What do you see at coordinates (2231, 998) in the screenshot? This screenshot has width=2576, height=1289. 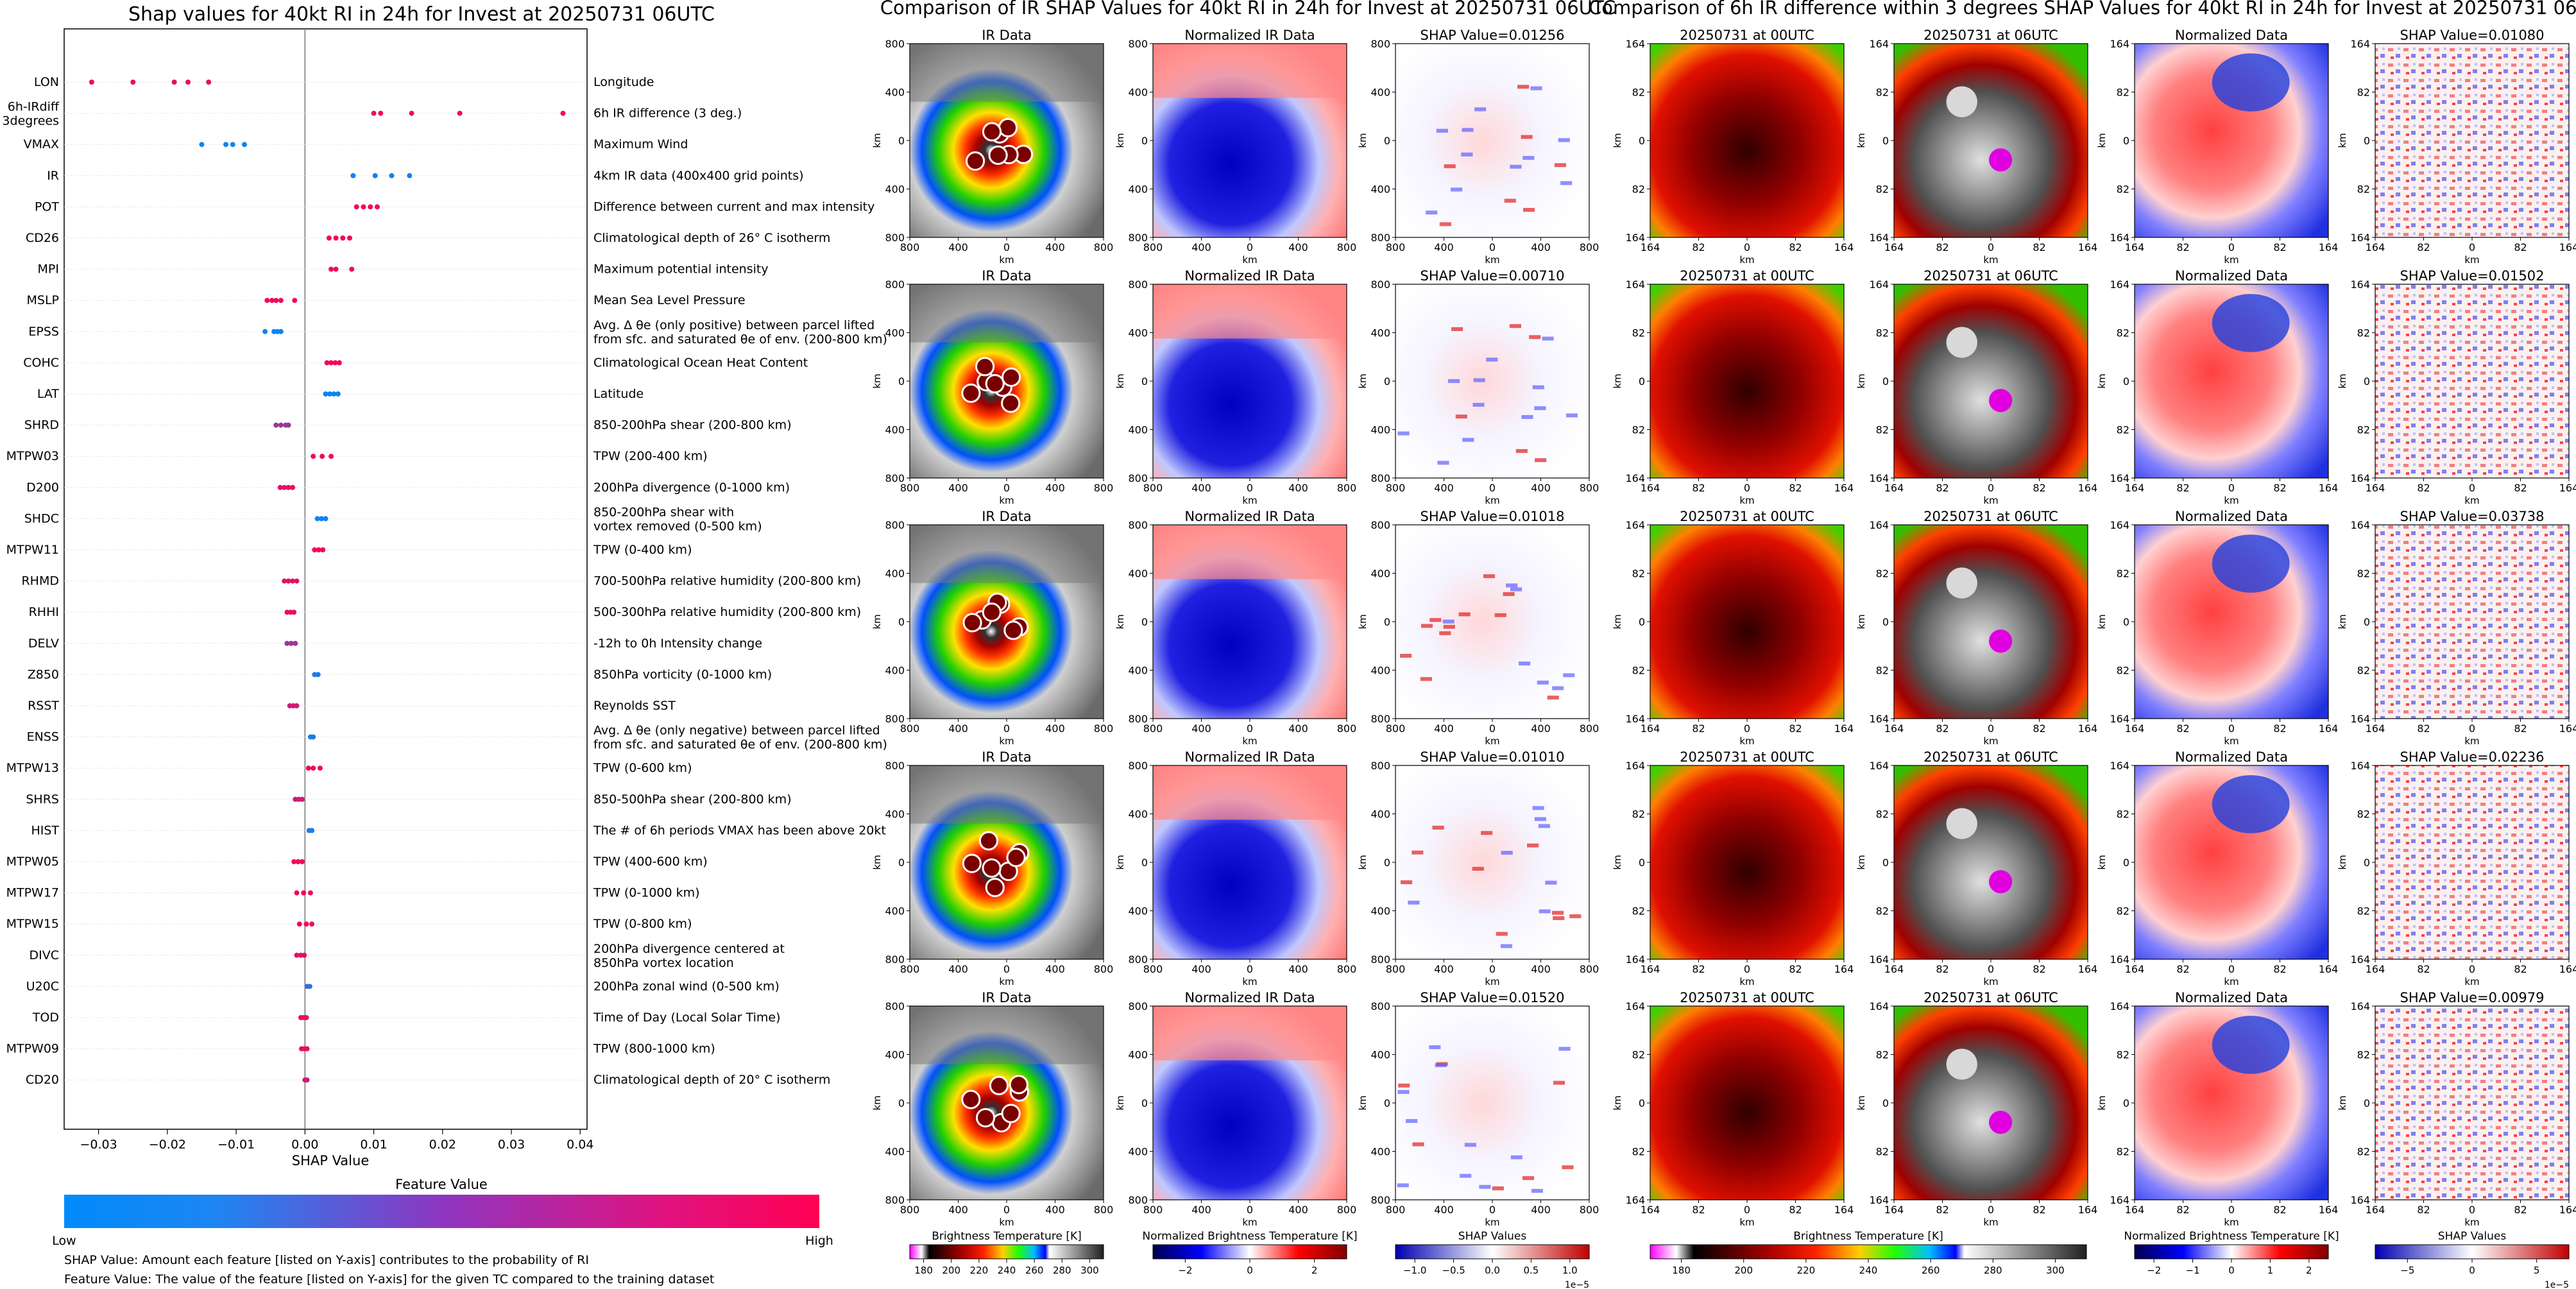 I see `subplot-title: Normalized Data` at bounding box center [2231, 998].